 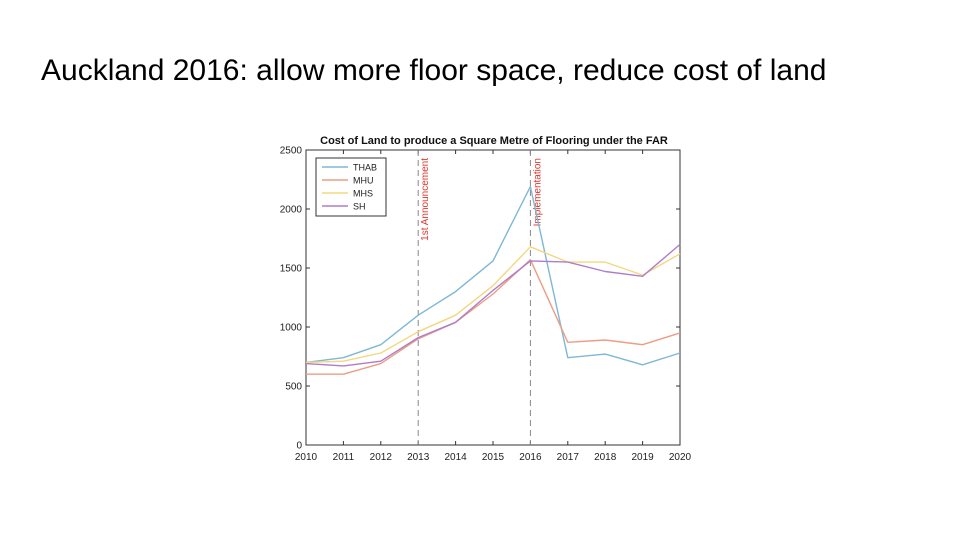 I want to click on y-tick-label-2: 1000, so click(x=291, y=328).